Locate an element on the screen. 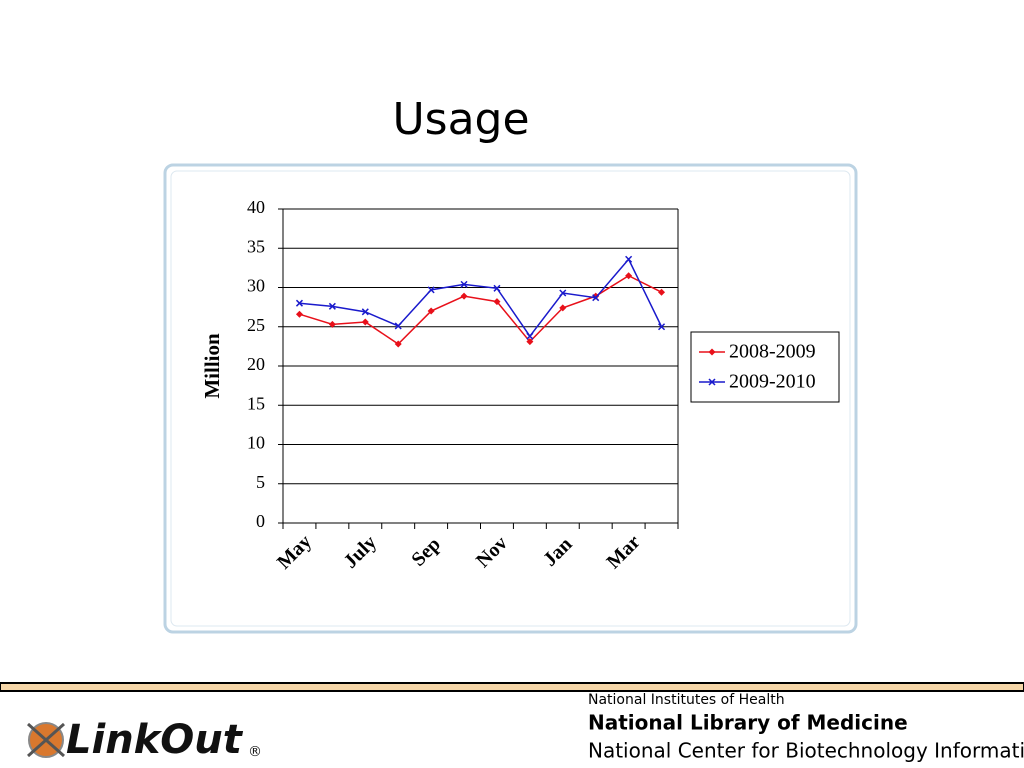 The width and height of the screenshot is (1024, 768). y-tick-label: 5 is located at coordinates (260, 482).